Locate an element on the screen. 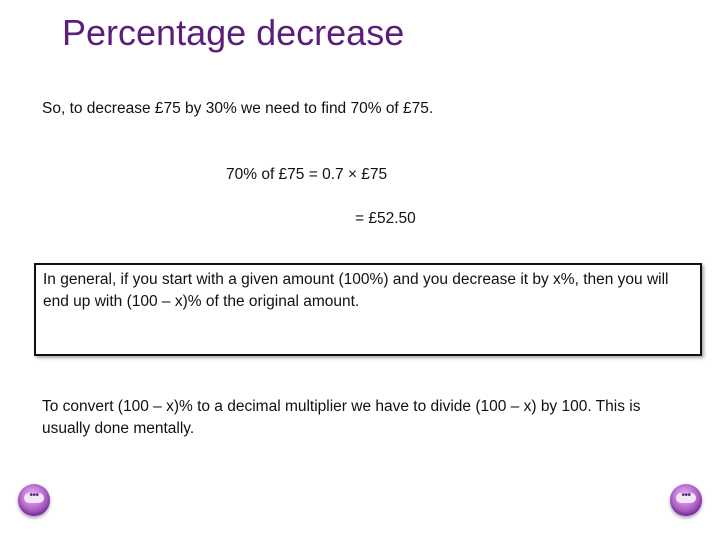 This screenshot has height=540, width=720. next-slide-button: ••• is located at coordinates (686, 500).